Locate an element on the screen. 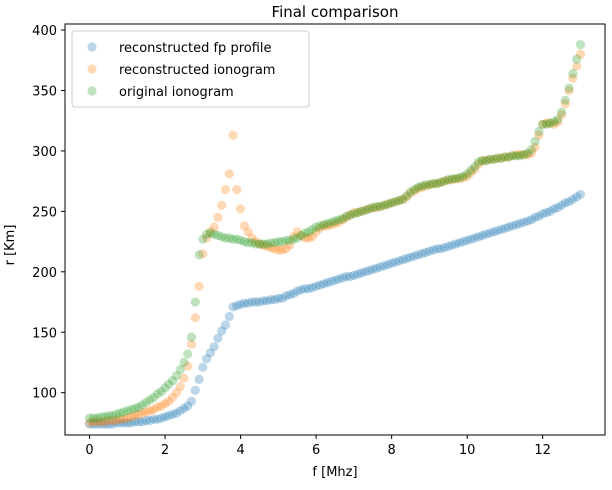 This screenshot has height=490, width=612. legend-label: reconstructed fp profile is located at coordinates (195, 48).